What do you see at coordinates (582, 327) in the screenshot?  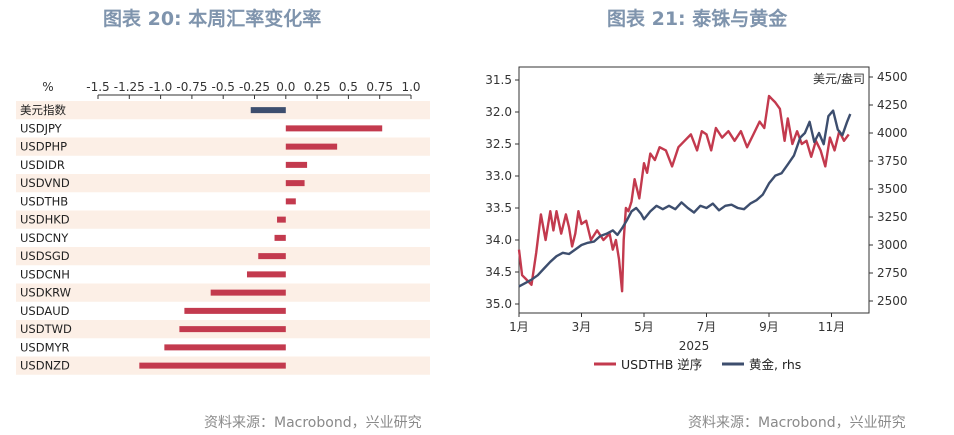 I see `x-tick-label: 3月` at bounding box center [582, 327].